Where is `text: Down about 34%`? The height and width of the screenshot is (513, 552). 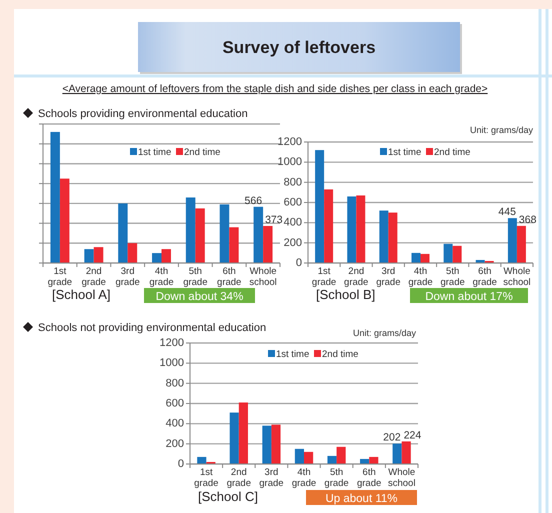
text: Down about 34% is located at coordinates (200, 297).